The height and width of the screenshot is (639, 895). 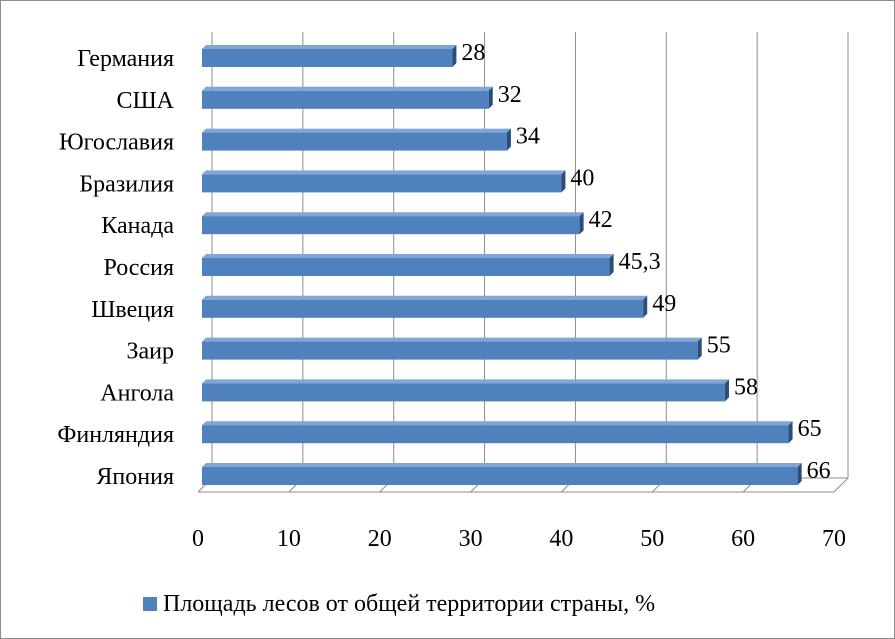 What do you see at coordinates (841, 485) in the screenshot?
I see `floor-gridline` at bounding box center [841, 485].